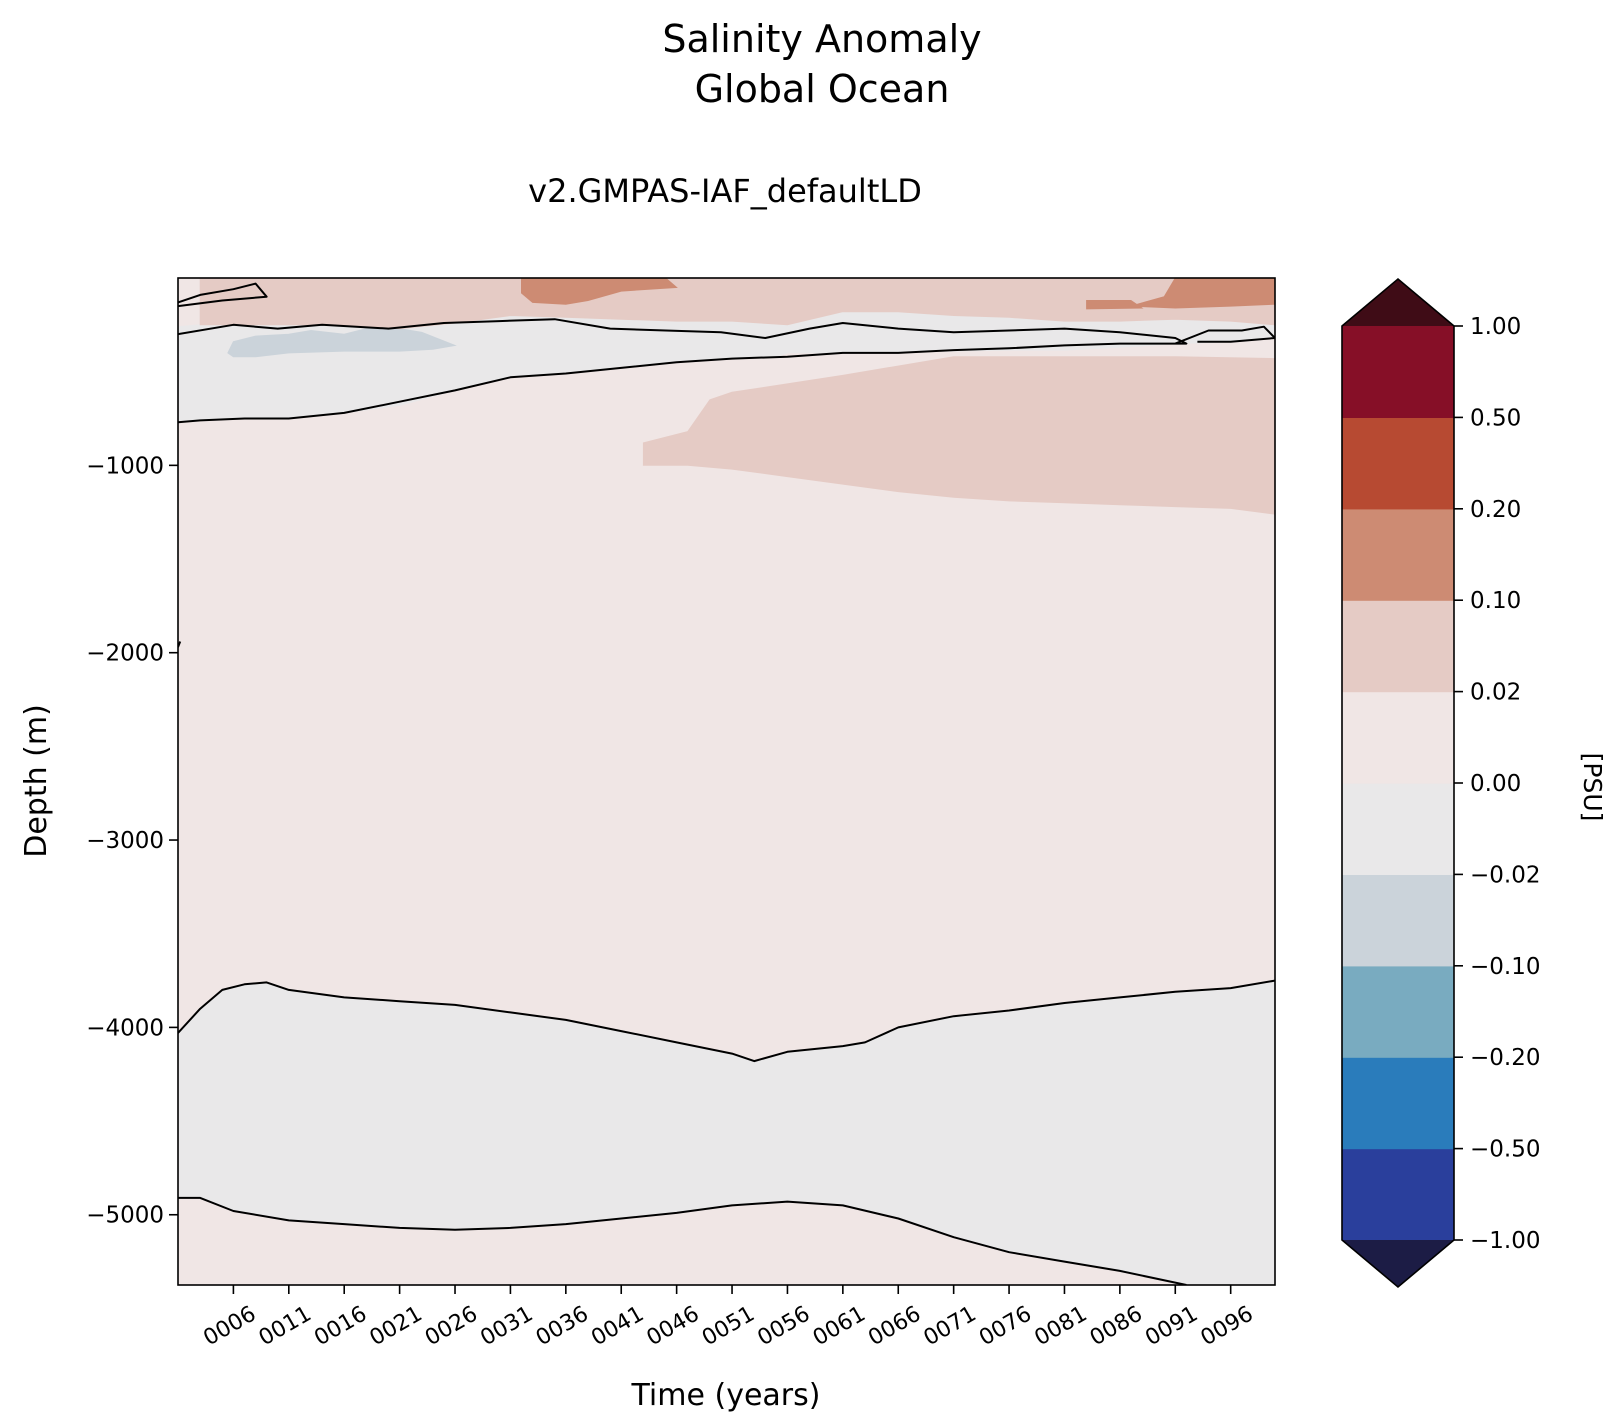 The image size is (1612, 1425). What do you see at coordinates (822, 89) in the screenshot?
I see `chart-title-line2: Global Ocean` at bounding box center [822, 89].